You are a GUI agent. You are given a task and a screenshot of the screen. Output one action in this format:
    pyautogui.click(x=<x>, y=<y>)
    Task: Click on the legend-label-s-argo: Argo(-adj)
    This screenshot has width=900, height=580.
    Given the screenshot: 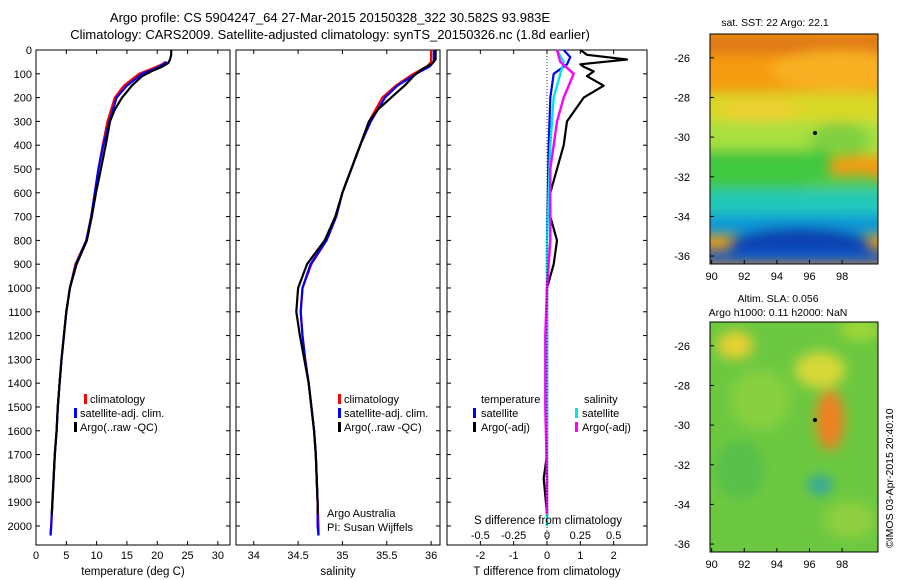 What is the action you would take?
    pyautogui.click(x=606, y=428)
    